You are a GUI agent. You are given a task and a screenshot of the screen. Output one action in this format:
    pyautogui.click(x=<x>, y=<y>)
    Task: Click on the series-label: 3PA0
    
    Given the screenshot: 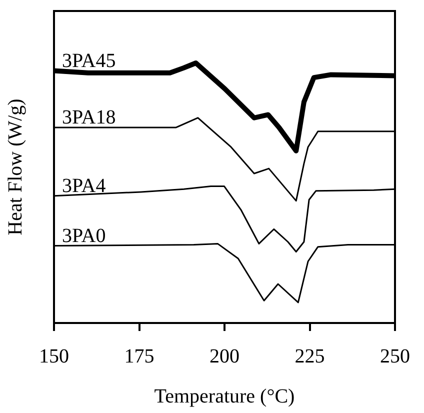 What is the action you would take?
    pyautogui.click(x=84, y=235)
    